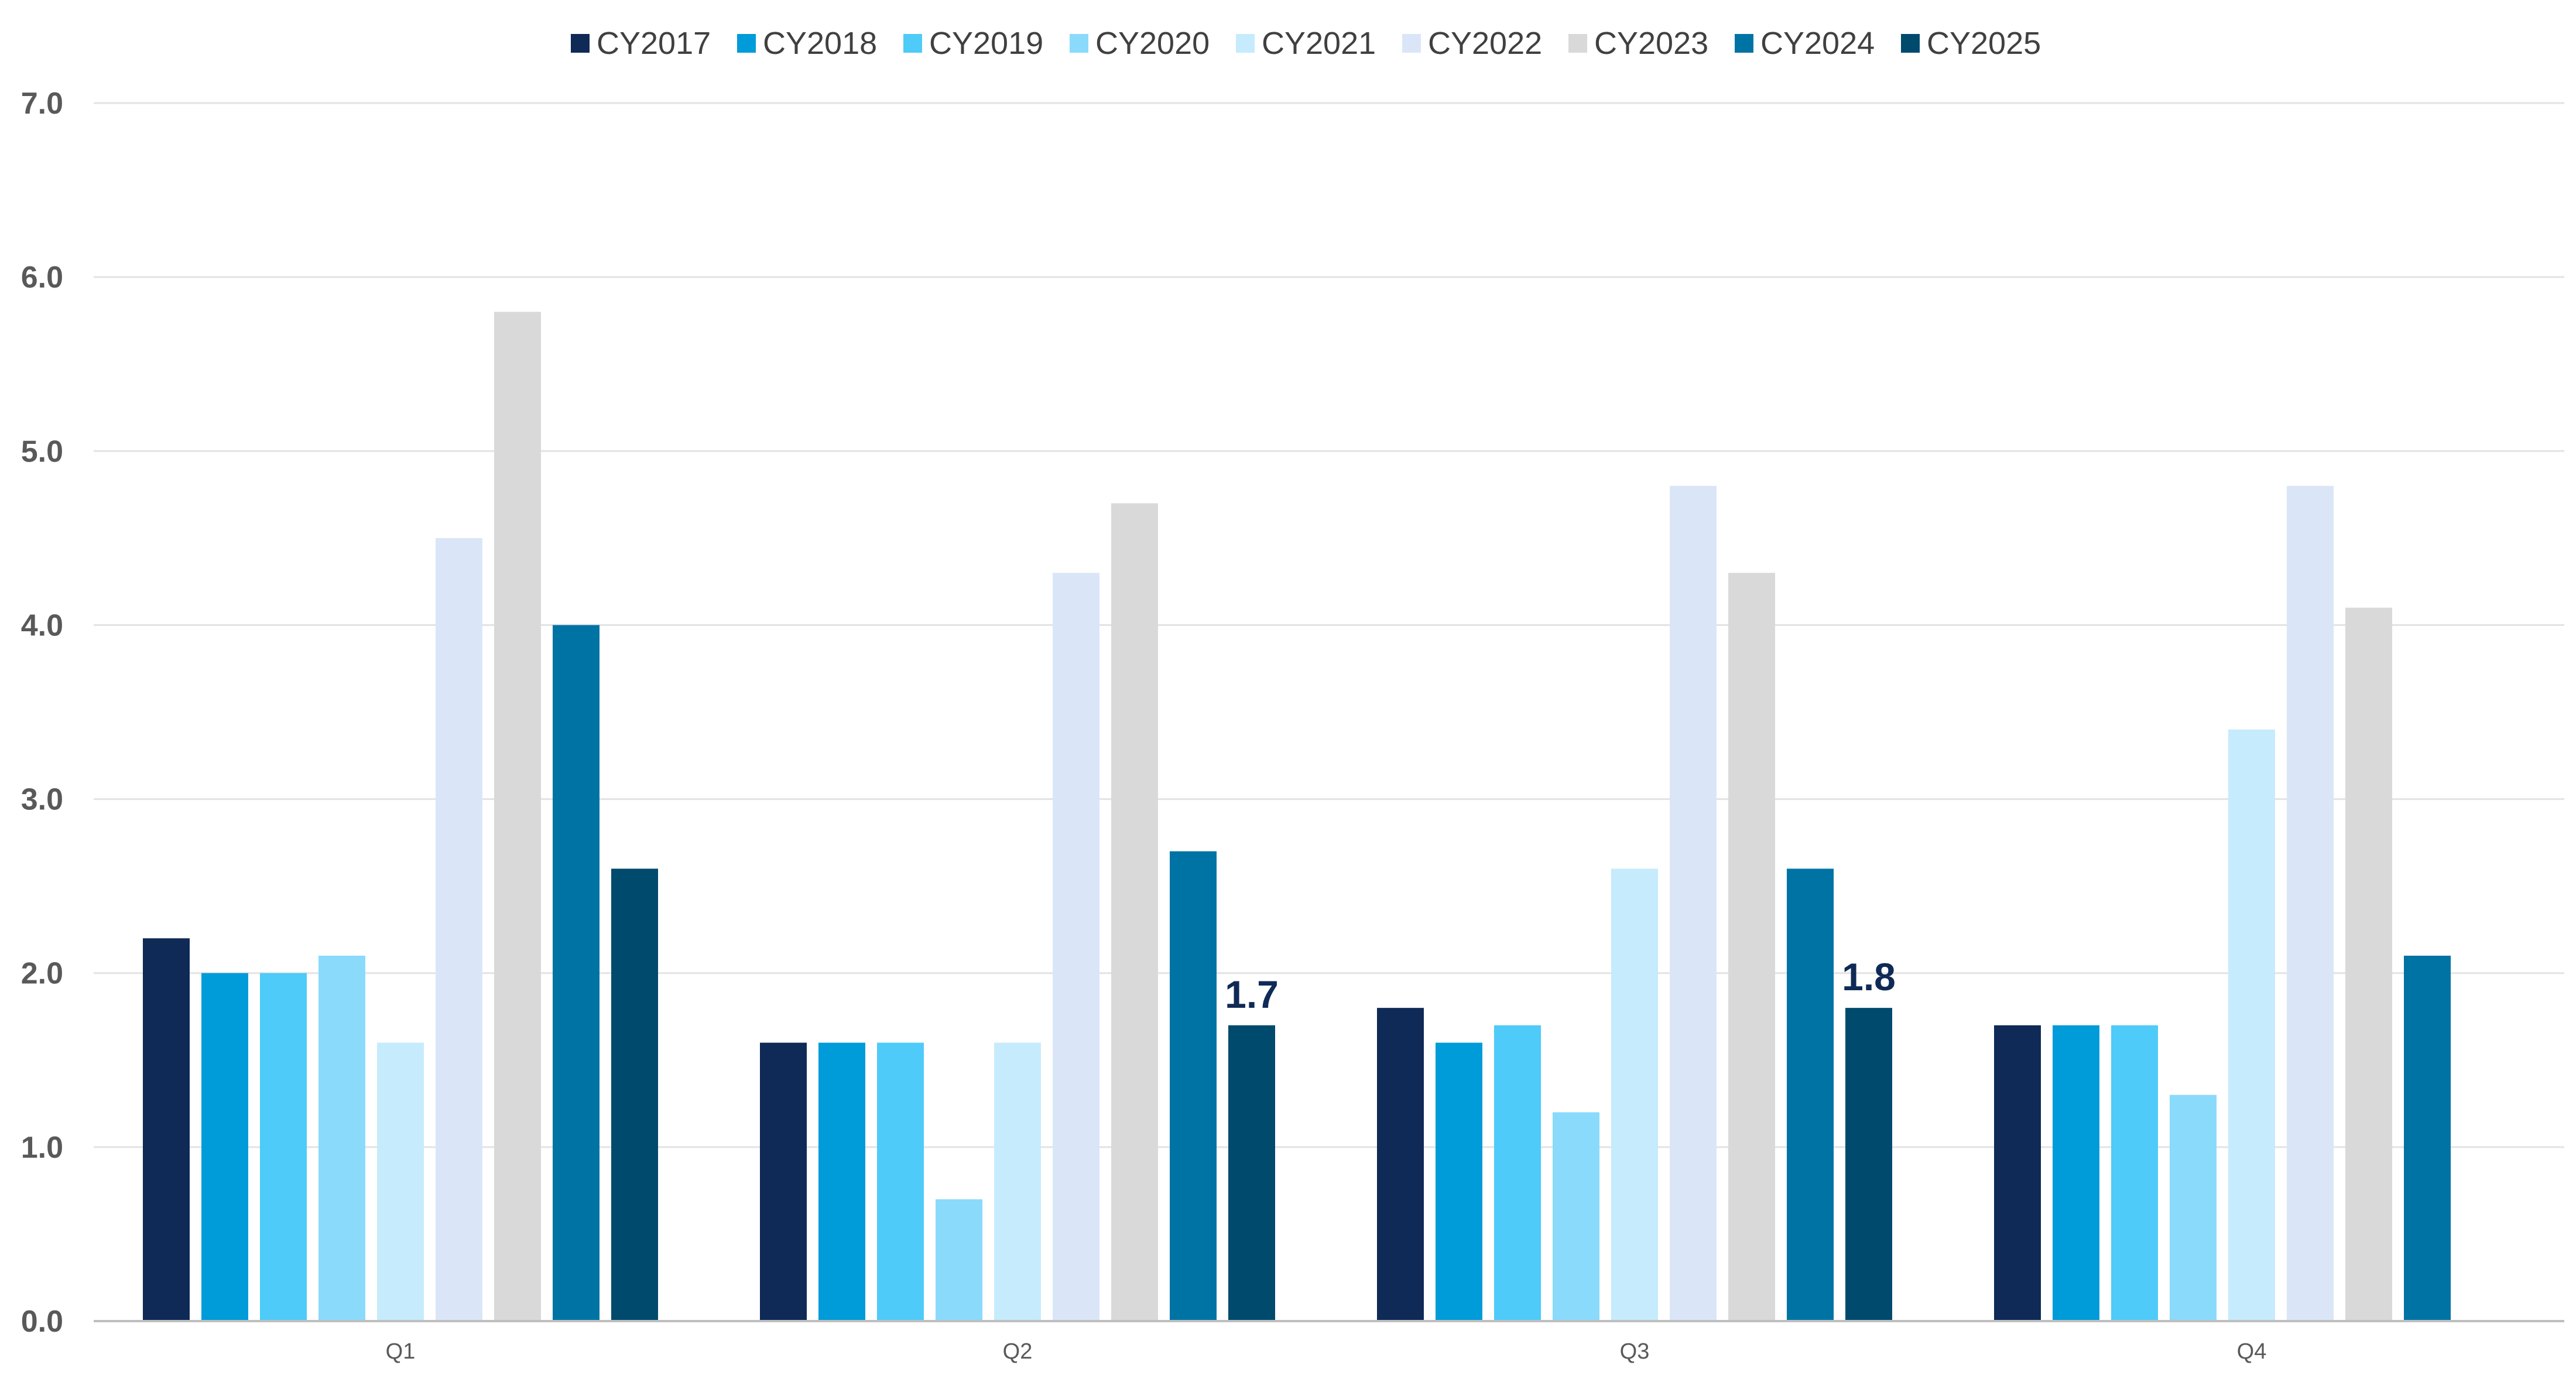  What do you see at coordinates (2134, 1173) in the screenshot?
I see `bar-cy2019-q4` at bounding box center [2134, 1173].